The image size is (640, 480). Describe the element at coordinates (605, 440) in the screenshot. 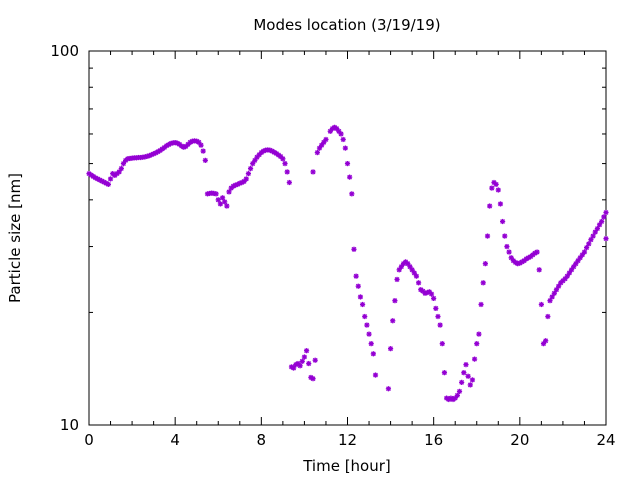

I see `x-tick-label: 24` at that location.